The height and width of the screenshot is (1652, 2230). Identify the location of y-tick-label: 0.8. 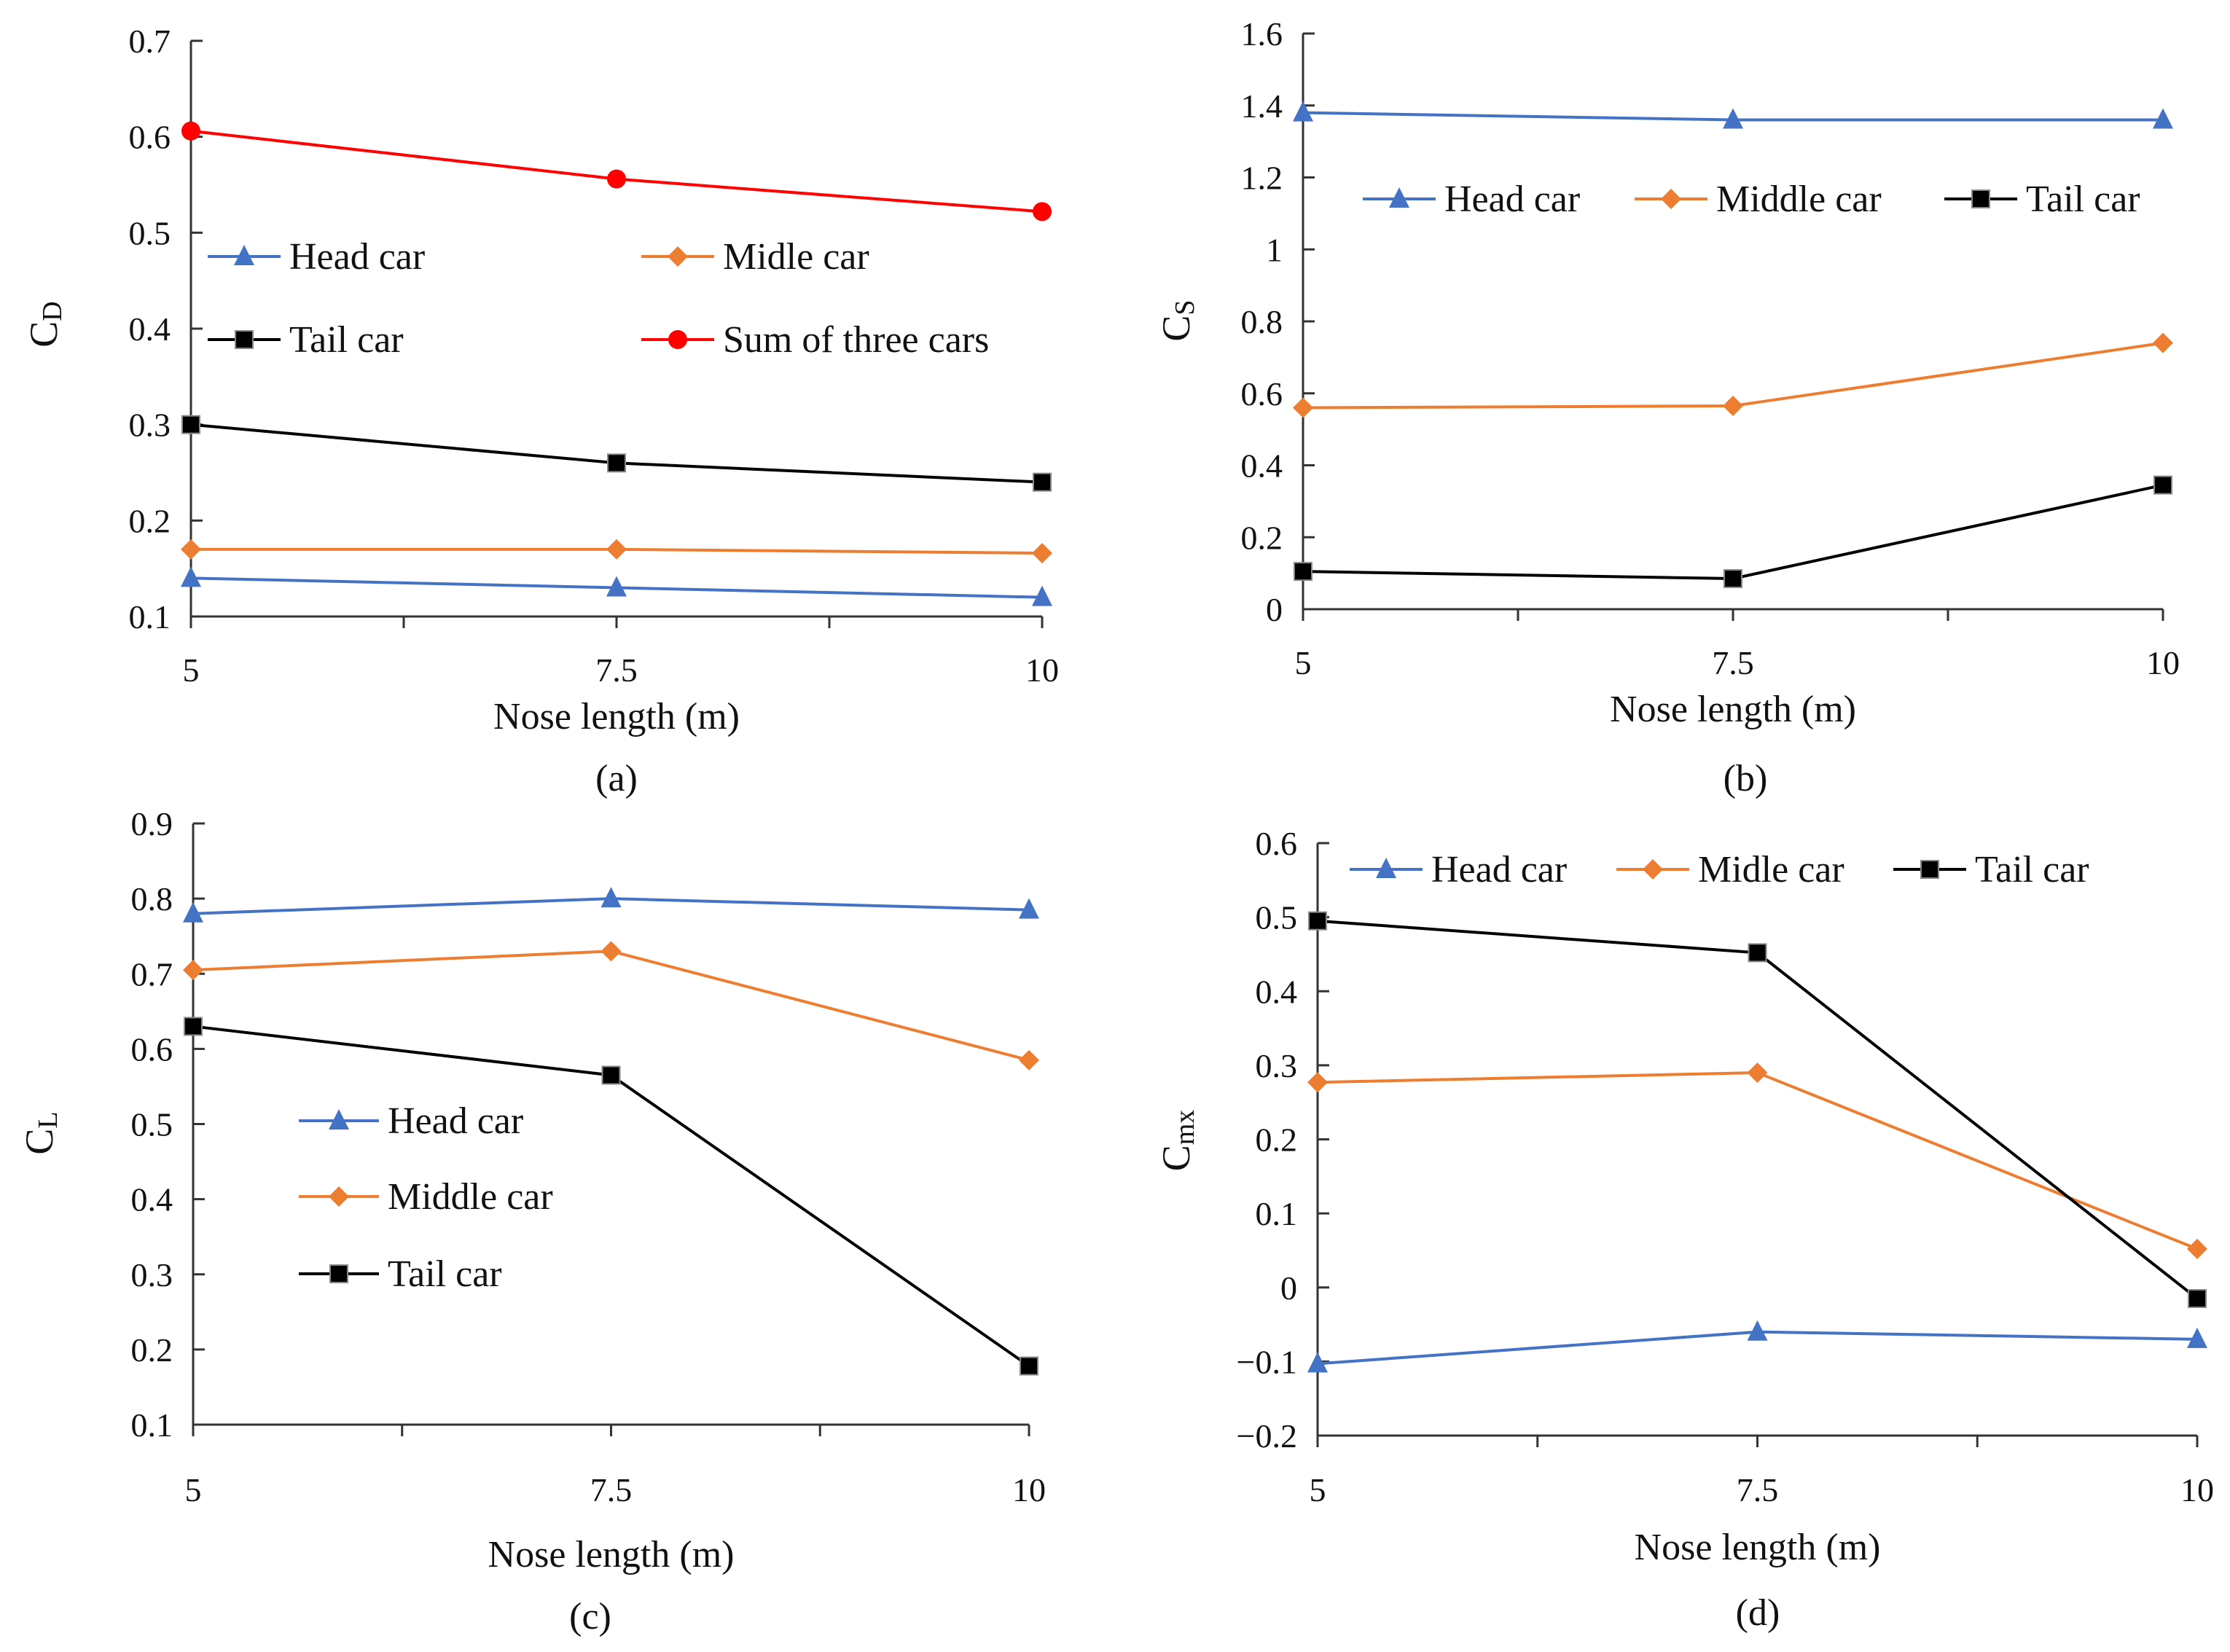
(1262, 322).